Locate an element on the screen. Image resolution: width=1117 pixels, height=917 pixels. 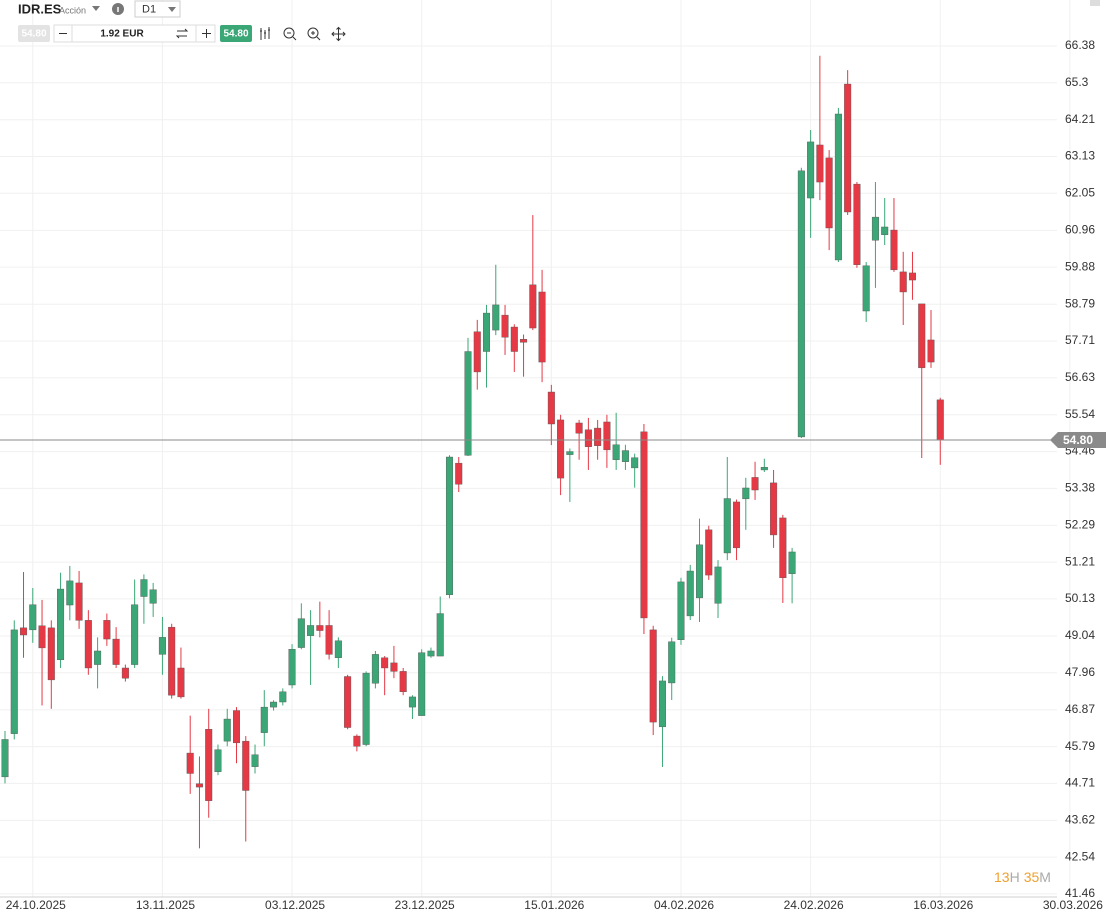
plus-button is located at coordinates (206, 33).